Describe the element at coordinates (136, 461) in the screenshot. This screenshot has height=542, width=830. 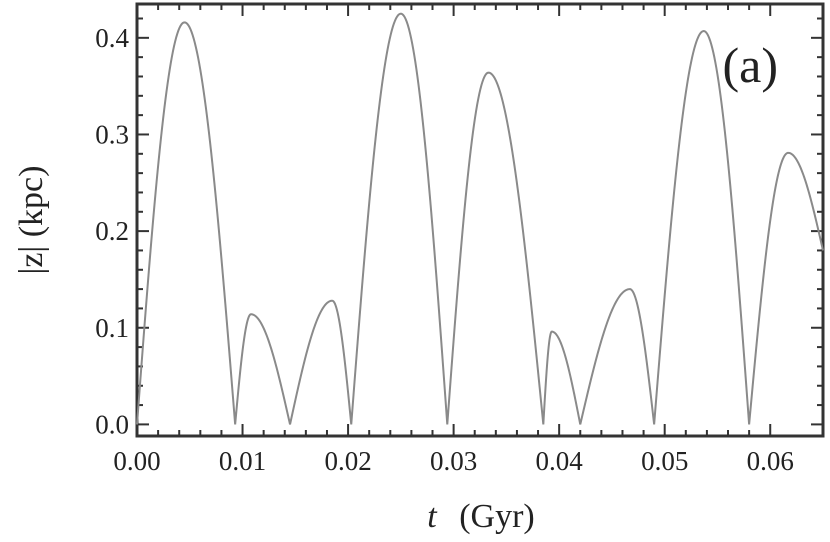
I see `x-tick-label: 0.00` at that location.